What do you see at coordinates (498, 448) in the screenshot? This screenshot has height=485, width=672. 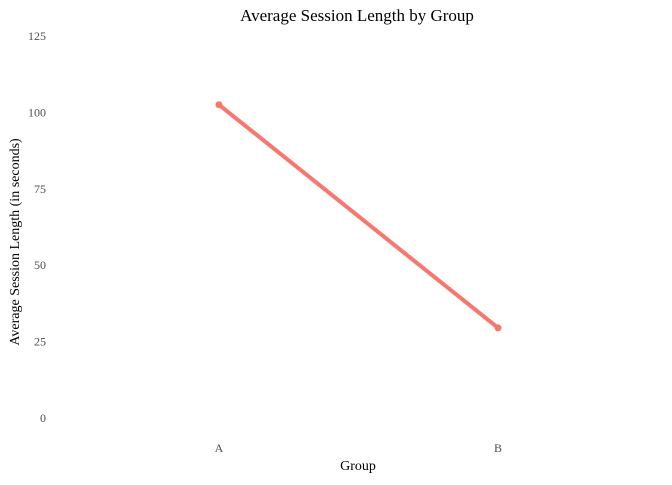 I see `x-tick-label: B` at bounding box center [498, 448].